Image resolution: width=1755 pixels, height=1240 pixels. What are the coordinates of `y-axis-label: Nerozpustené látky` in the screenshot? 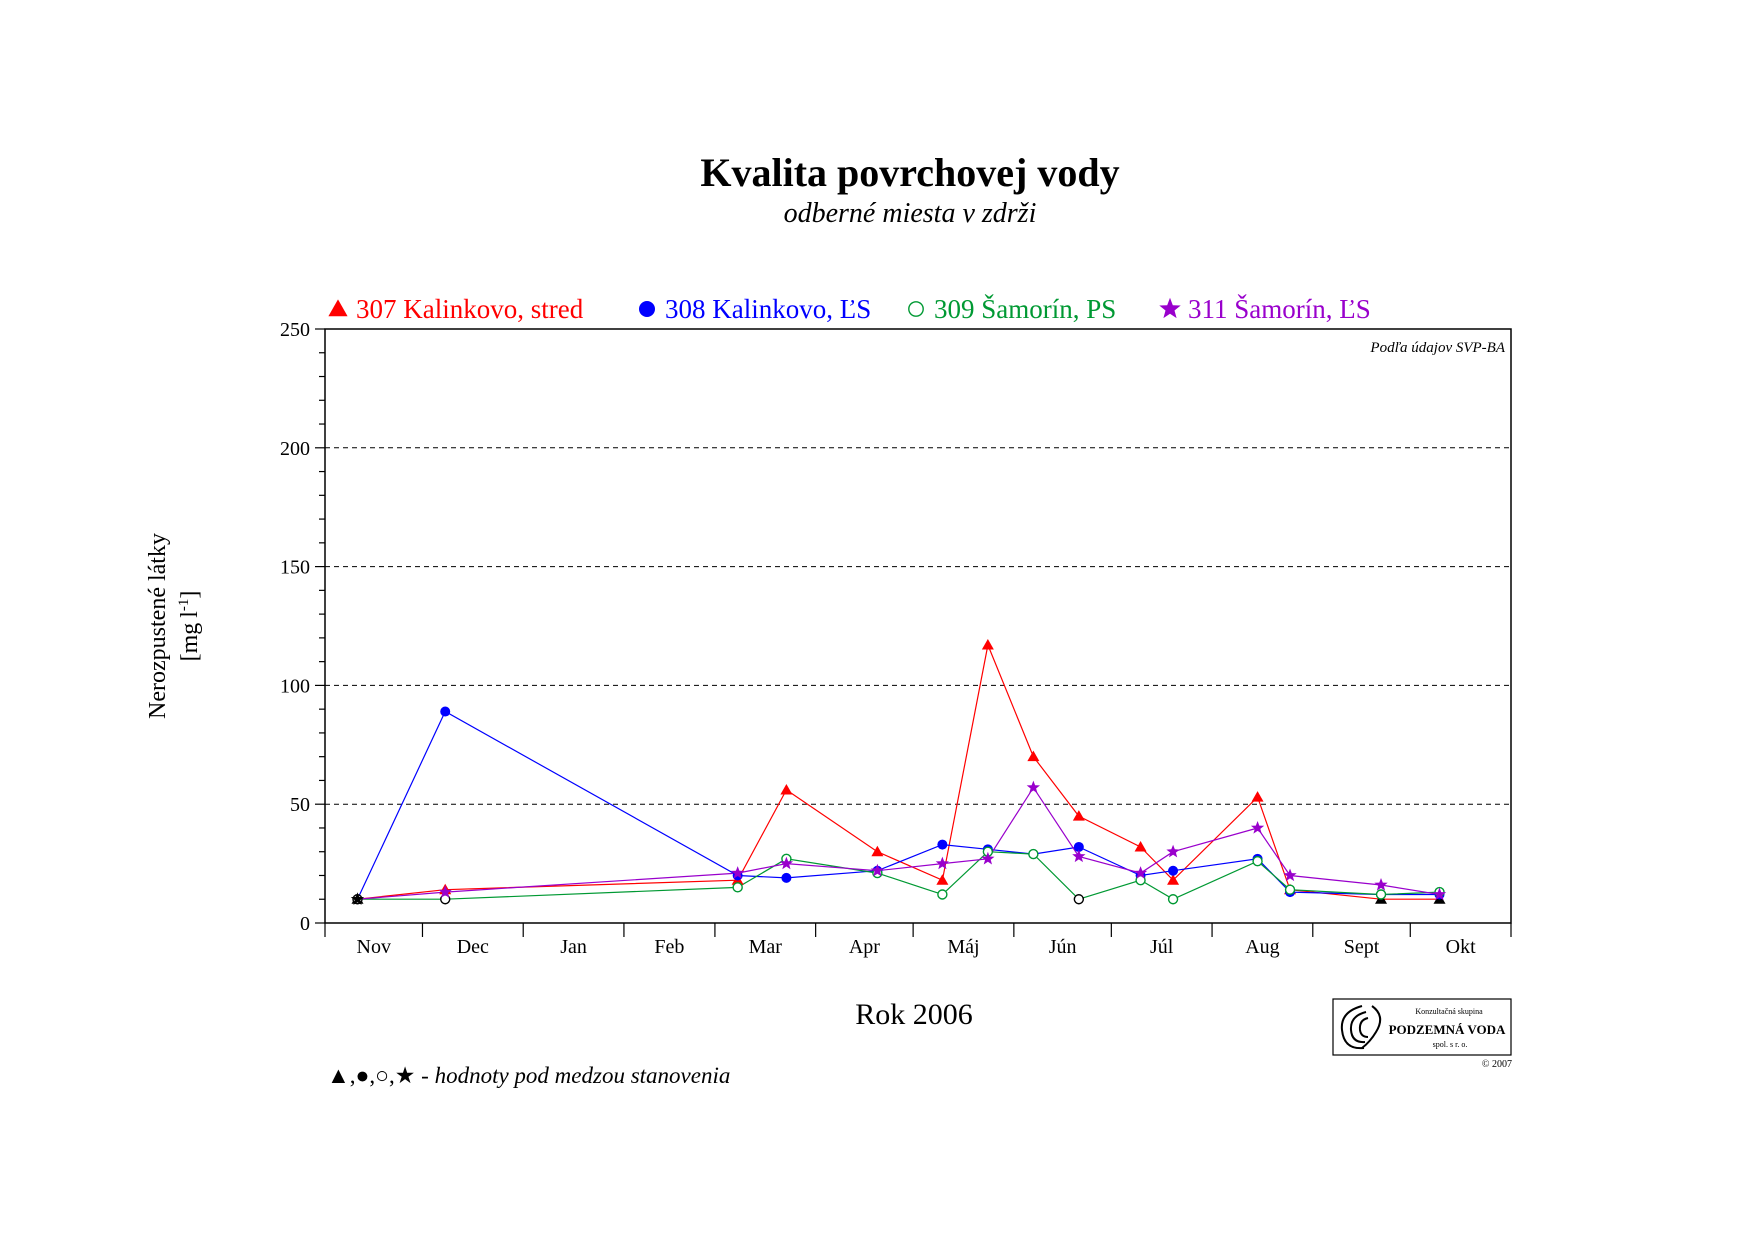 It's located at (158, 626).